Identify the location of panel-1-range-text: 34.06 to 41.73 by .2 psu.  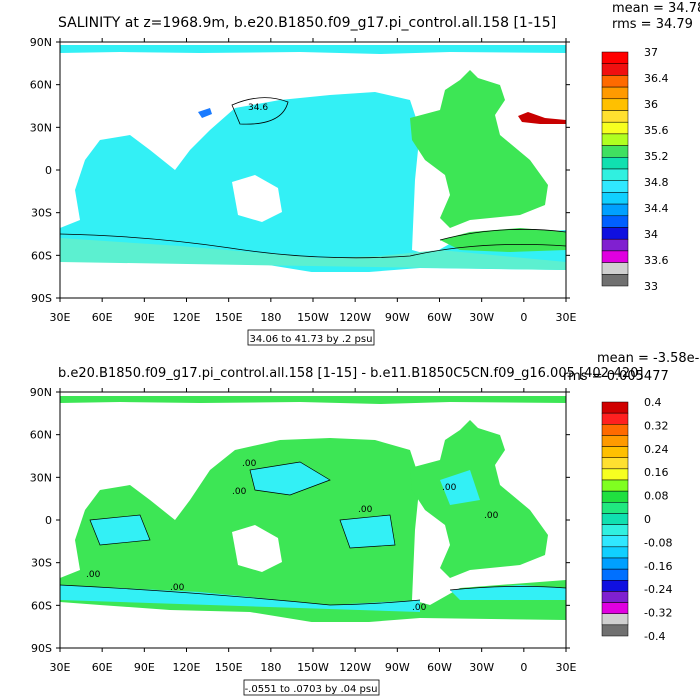
(311, 339).